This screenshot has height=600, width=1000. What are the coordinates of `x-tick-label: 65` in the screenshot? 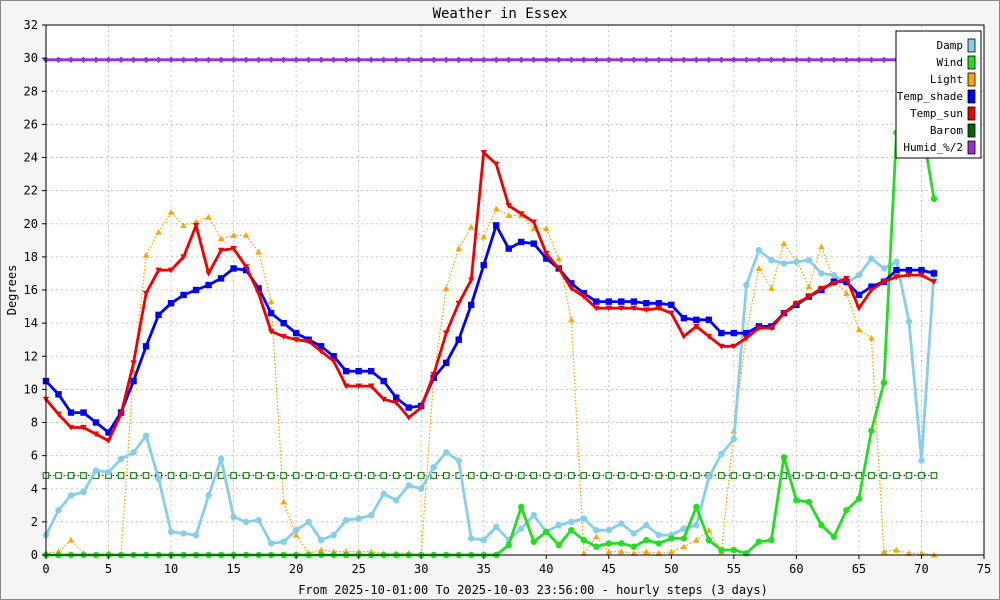 It's located at (859, 569).